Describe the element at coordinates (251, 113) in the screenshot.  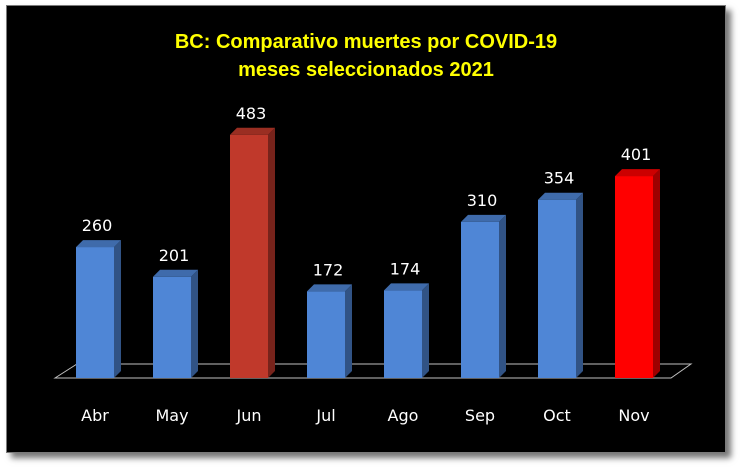
I see `data-label: 483` at that location.